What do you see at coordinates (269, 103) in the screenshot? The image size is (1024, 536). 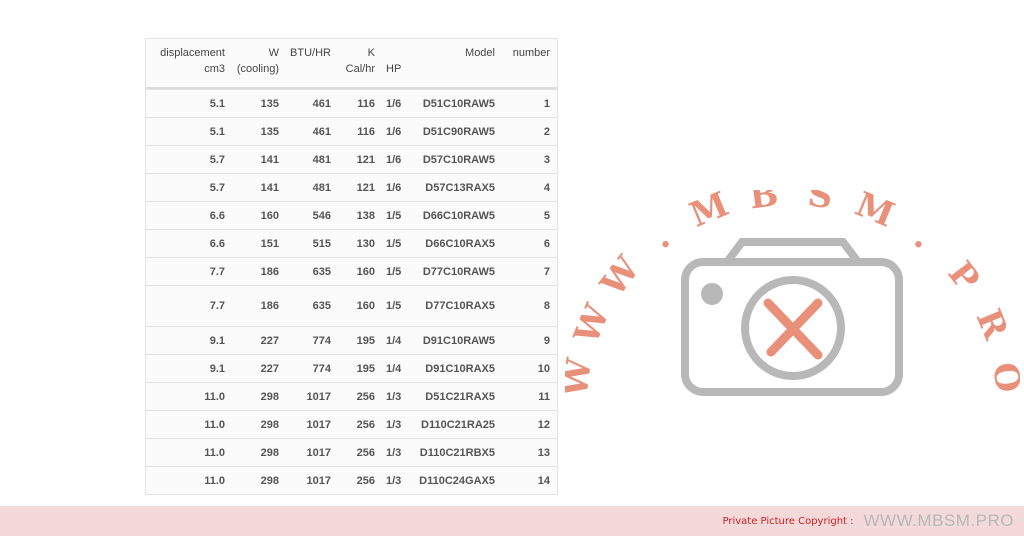 I see `cell-watts: 135` at bounding box center [269, 103].